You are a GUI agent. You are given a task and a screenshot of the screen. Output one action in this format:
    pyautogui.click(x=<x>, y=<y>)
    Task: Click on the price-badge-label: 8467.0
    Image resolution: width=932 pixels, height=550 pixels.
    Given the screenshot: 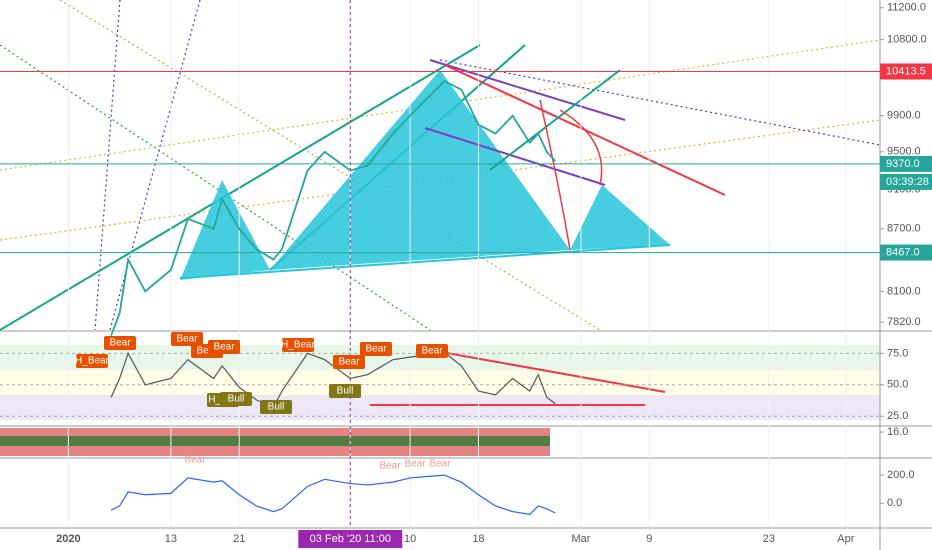 What is the action you would take?
    pyautogui.click(x=903, y=252)
    